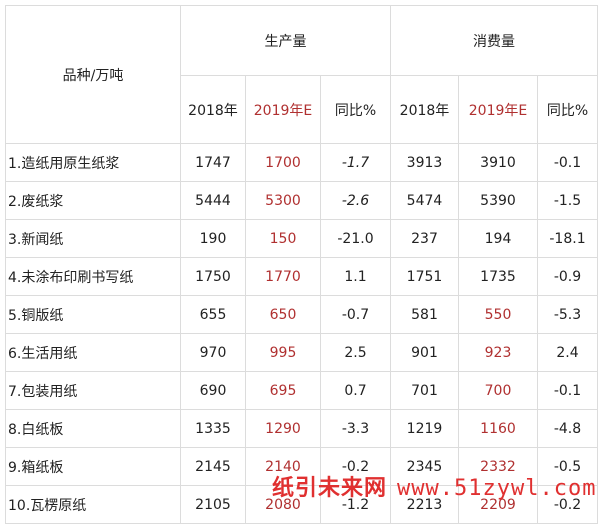  I want to click on row-label: 9.箱纸板, so click(93, 466).